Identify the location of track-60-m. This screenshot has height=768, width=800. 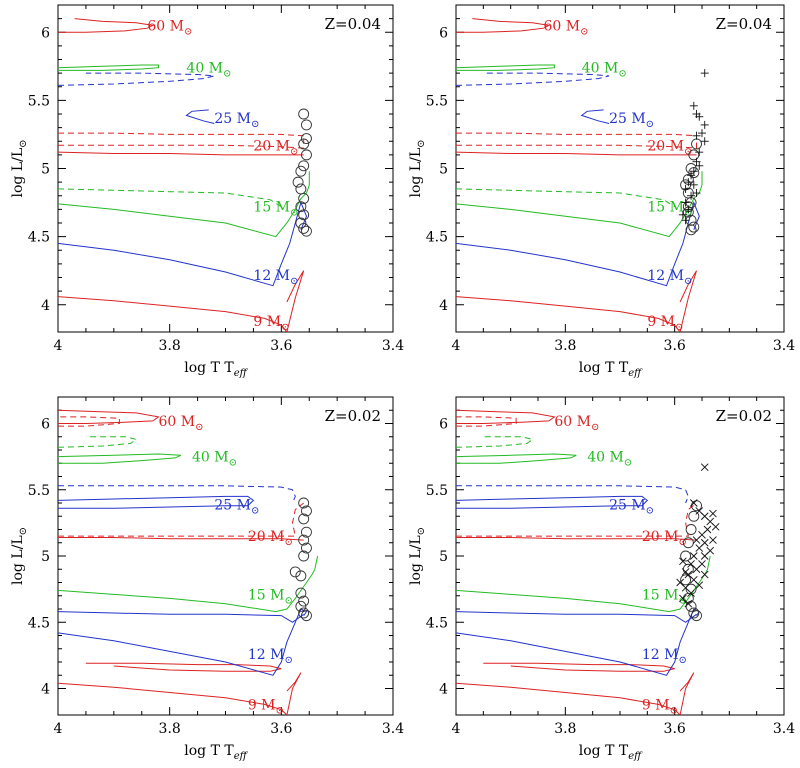
(106, 25).